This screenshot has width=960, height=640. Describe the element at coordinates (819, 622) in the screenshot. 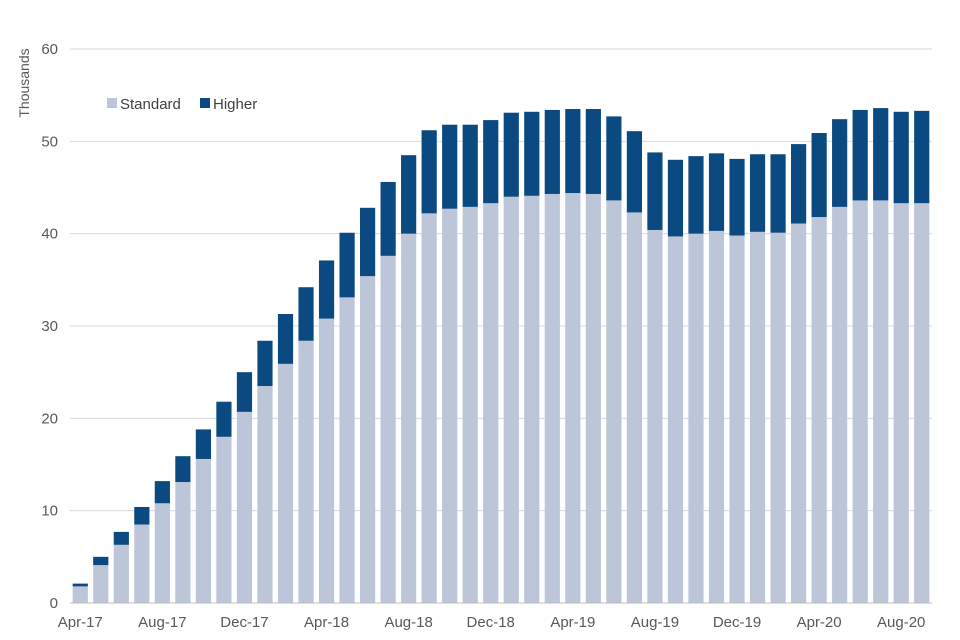

I see `x-tick-label: Apr-20` at that location.